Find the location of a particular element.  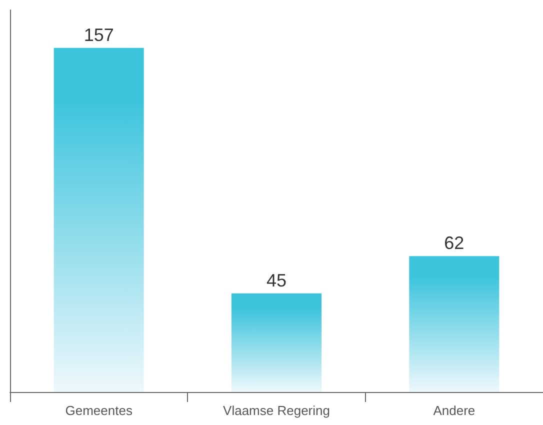

x-tick-label: Gemeentes is located at coordinates (99, 410).